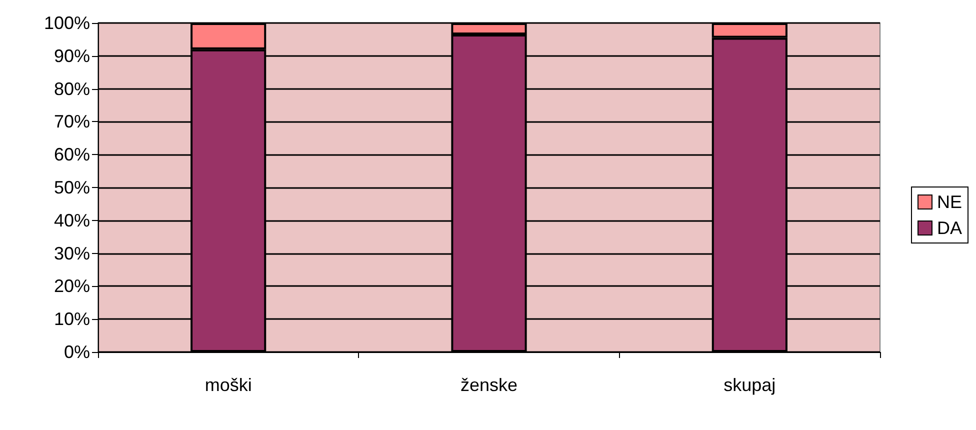 The width and height of the screenshot is (976, 430). I want to click on x-tick-label: skupaj, so click(750, 385).